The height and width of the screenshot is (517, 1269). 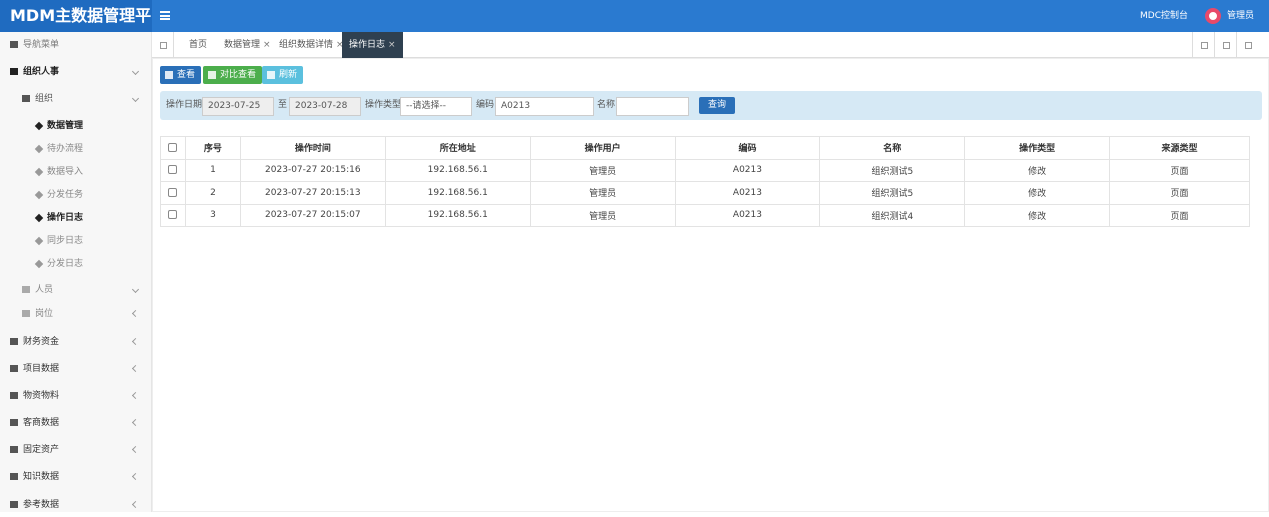 What do you see at coordinates (41, 450) in the screenshot?
I see `menu-label: 固定资产` at bounding box center [41, 450].